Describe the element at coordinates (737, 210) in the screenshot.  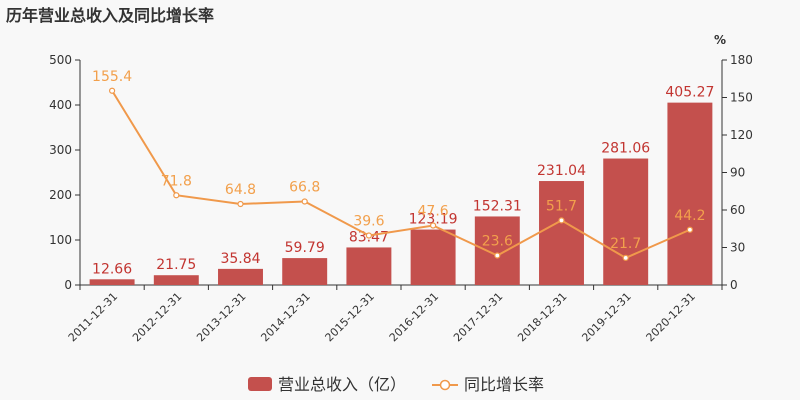
I see `y-right-tick-label: 60` at that location.